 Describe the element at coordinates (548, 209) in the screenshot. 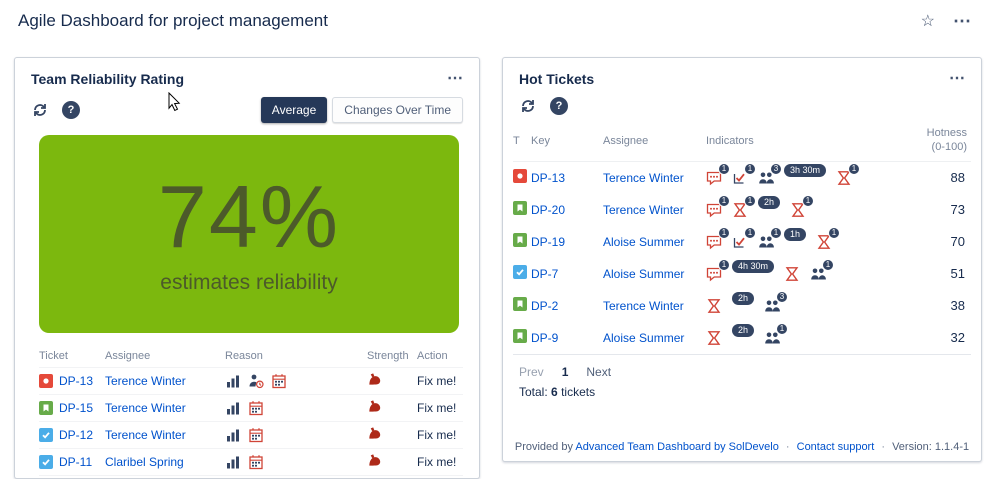

I see `ticket-key-link: DP-20` at that location.